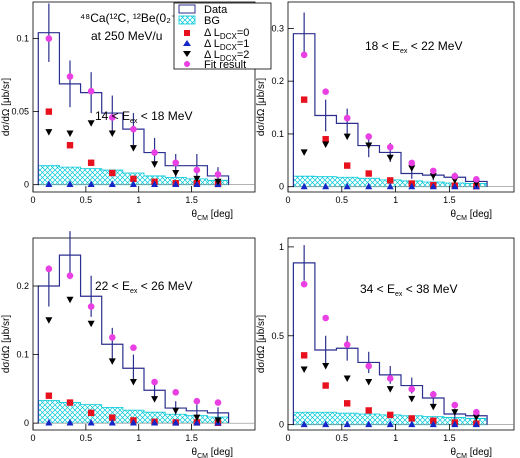 The width and height of the screenshot is (520, 458). Describe the element at coordinates (134, 291) in the screenshot. I see `panel-energy-label-sub: ex` at that location.